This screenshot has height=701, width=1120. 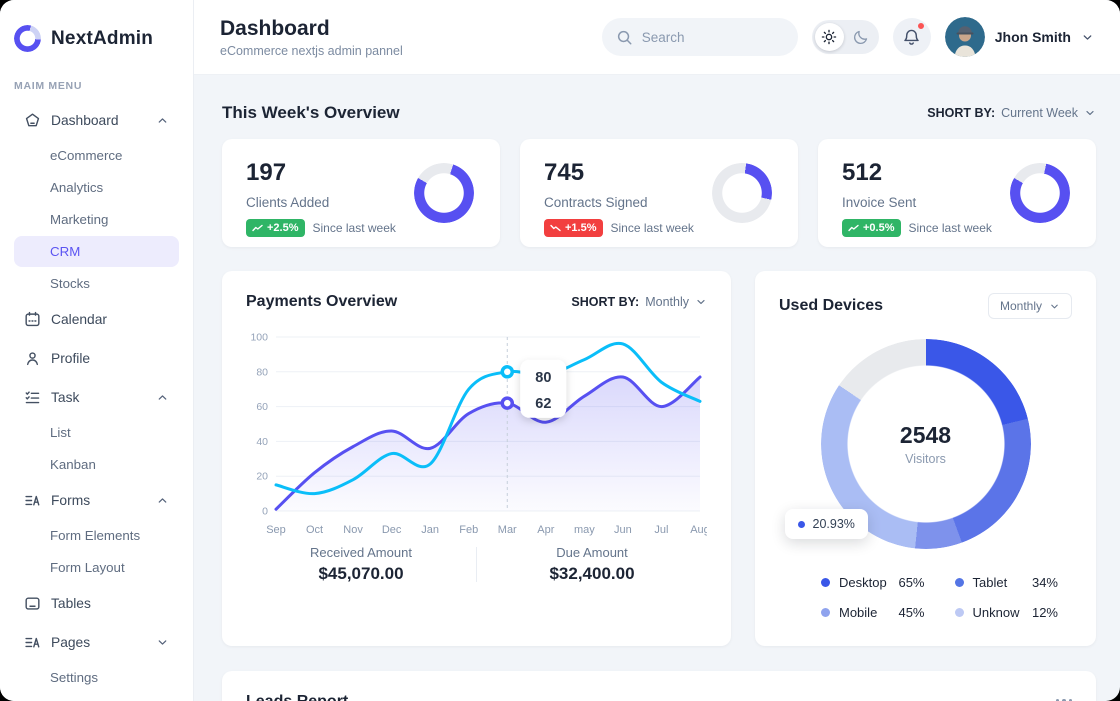 I want to click on legend-item-mobile: Mobile 45%, so click(x=873, y=612).